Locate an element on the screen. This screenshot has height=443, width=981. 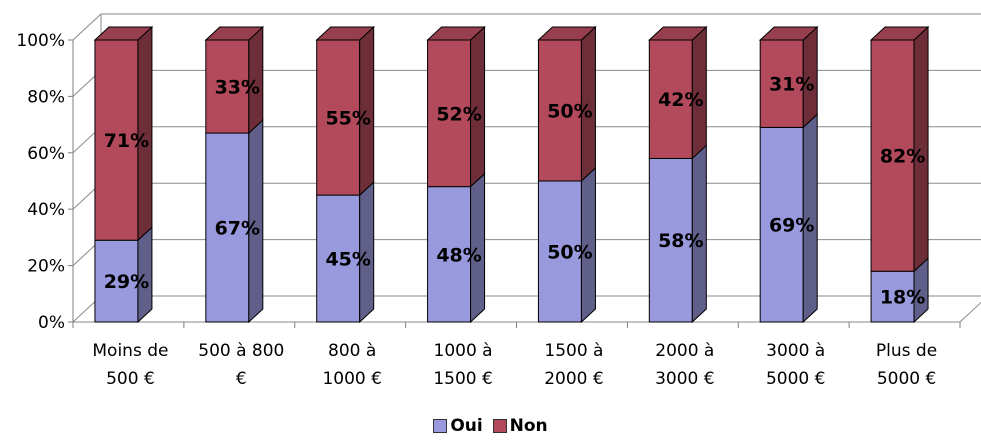
legend-label-oui: Oui is located at coordinates (466, 426).